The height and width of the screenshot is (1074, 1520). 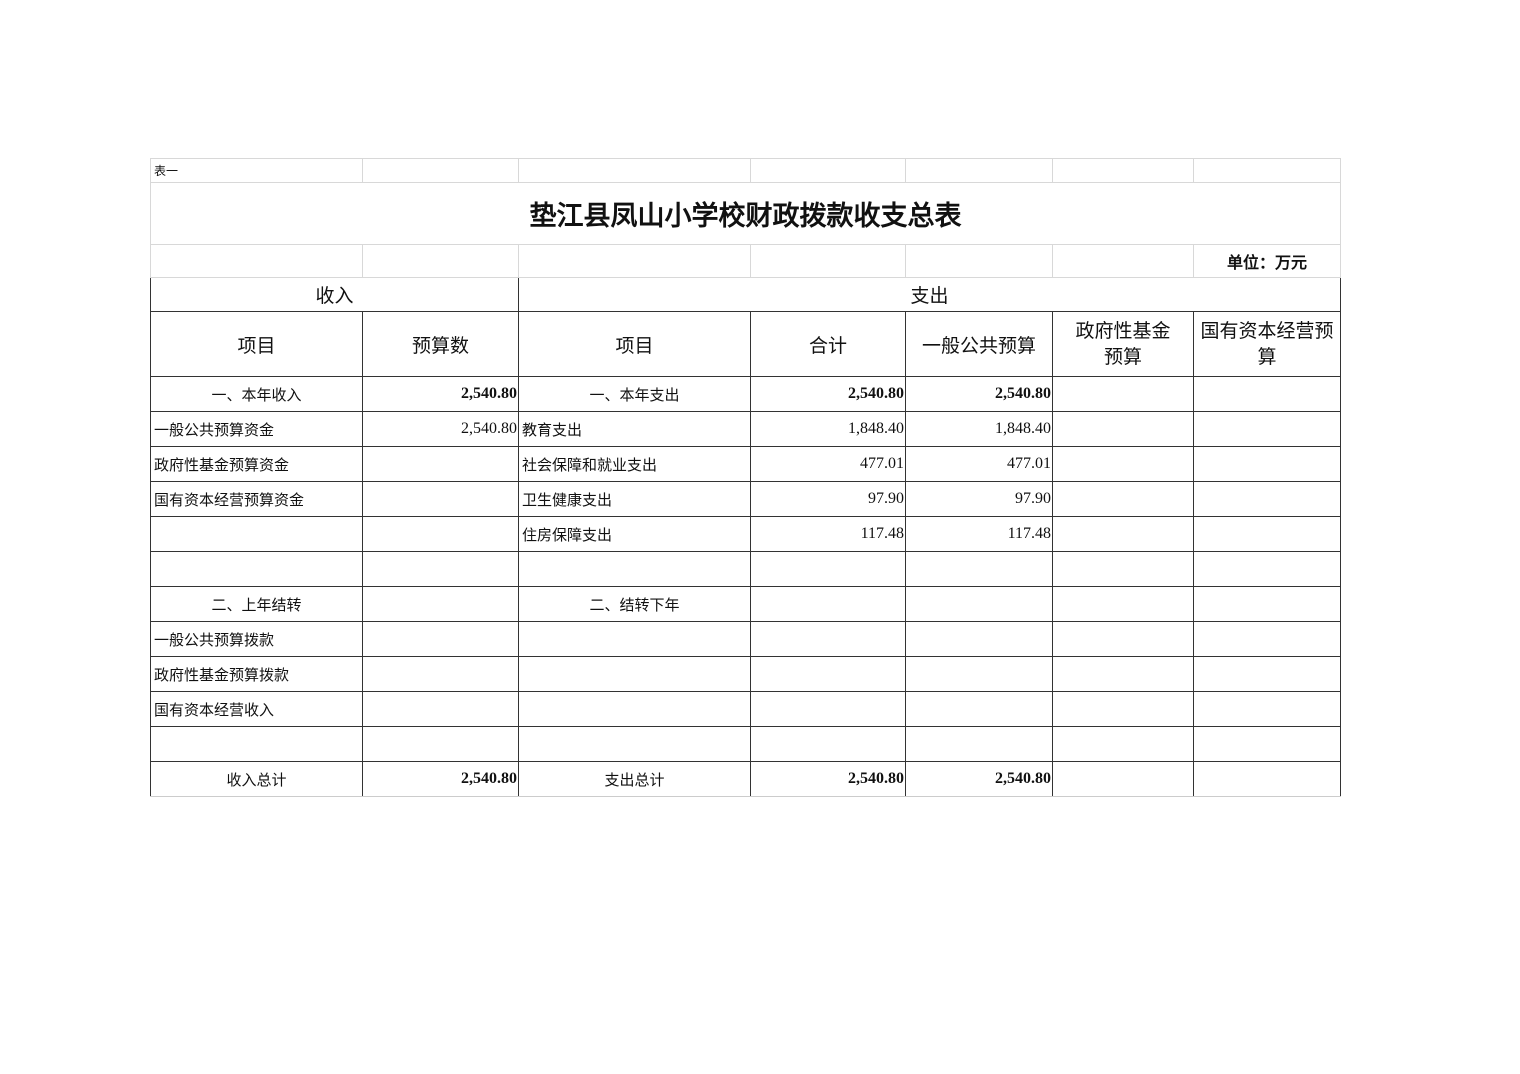 What do you see at coordinates (256, 464) in the screenshot?
I see `income-item: 政府性基金预算资金` at bounding box center [256, 464].